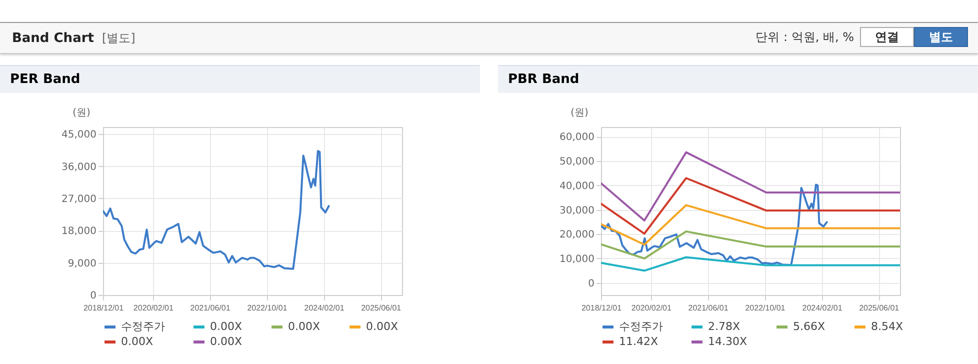  What do you see at coordinates (724, 326) in the screenshot?
I see `legend-label: 2.78X` at bounding box center [724, 326].